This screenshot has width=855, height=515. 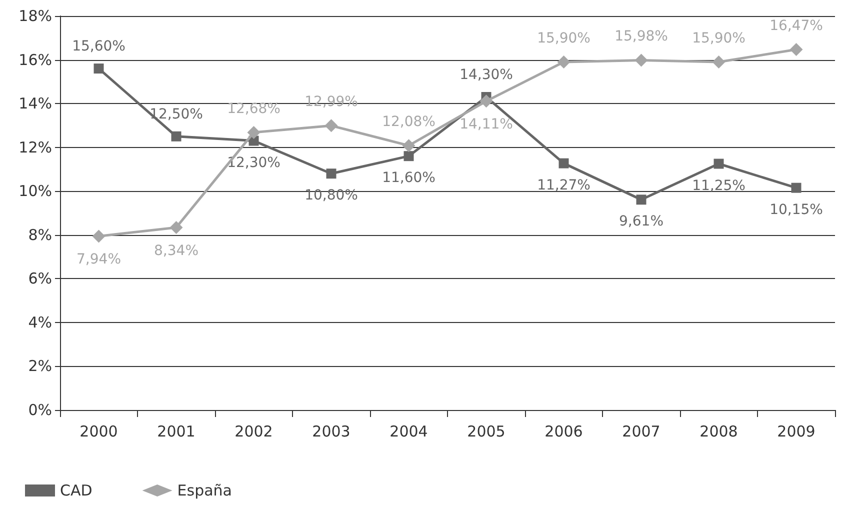 I want to click on data-label: 12,68%, so click(x=253, y=108).